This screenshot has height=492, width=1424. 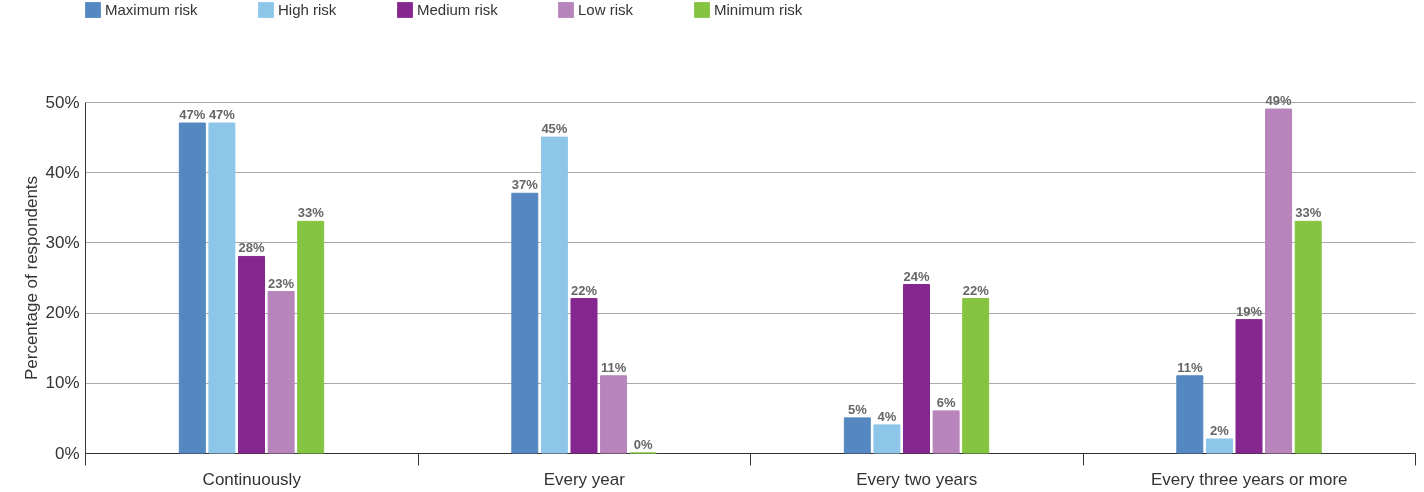 What do you see at coordinates (281, 283) in the screenshot?
I see `data-label: 23%` at bounding box center [281, 283].